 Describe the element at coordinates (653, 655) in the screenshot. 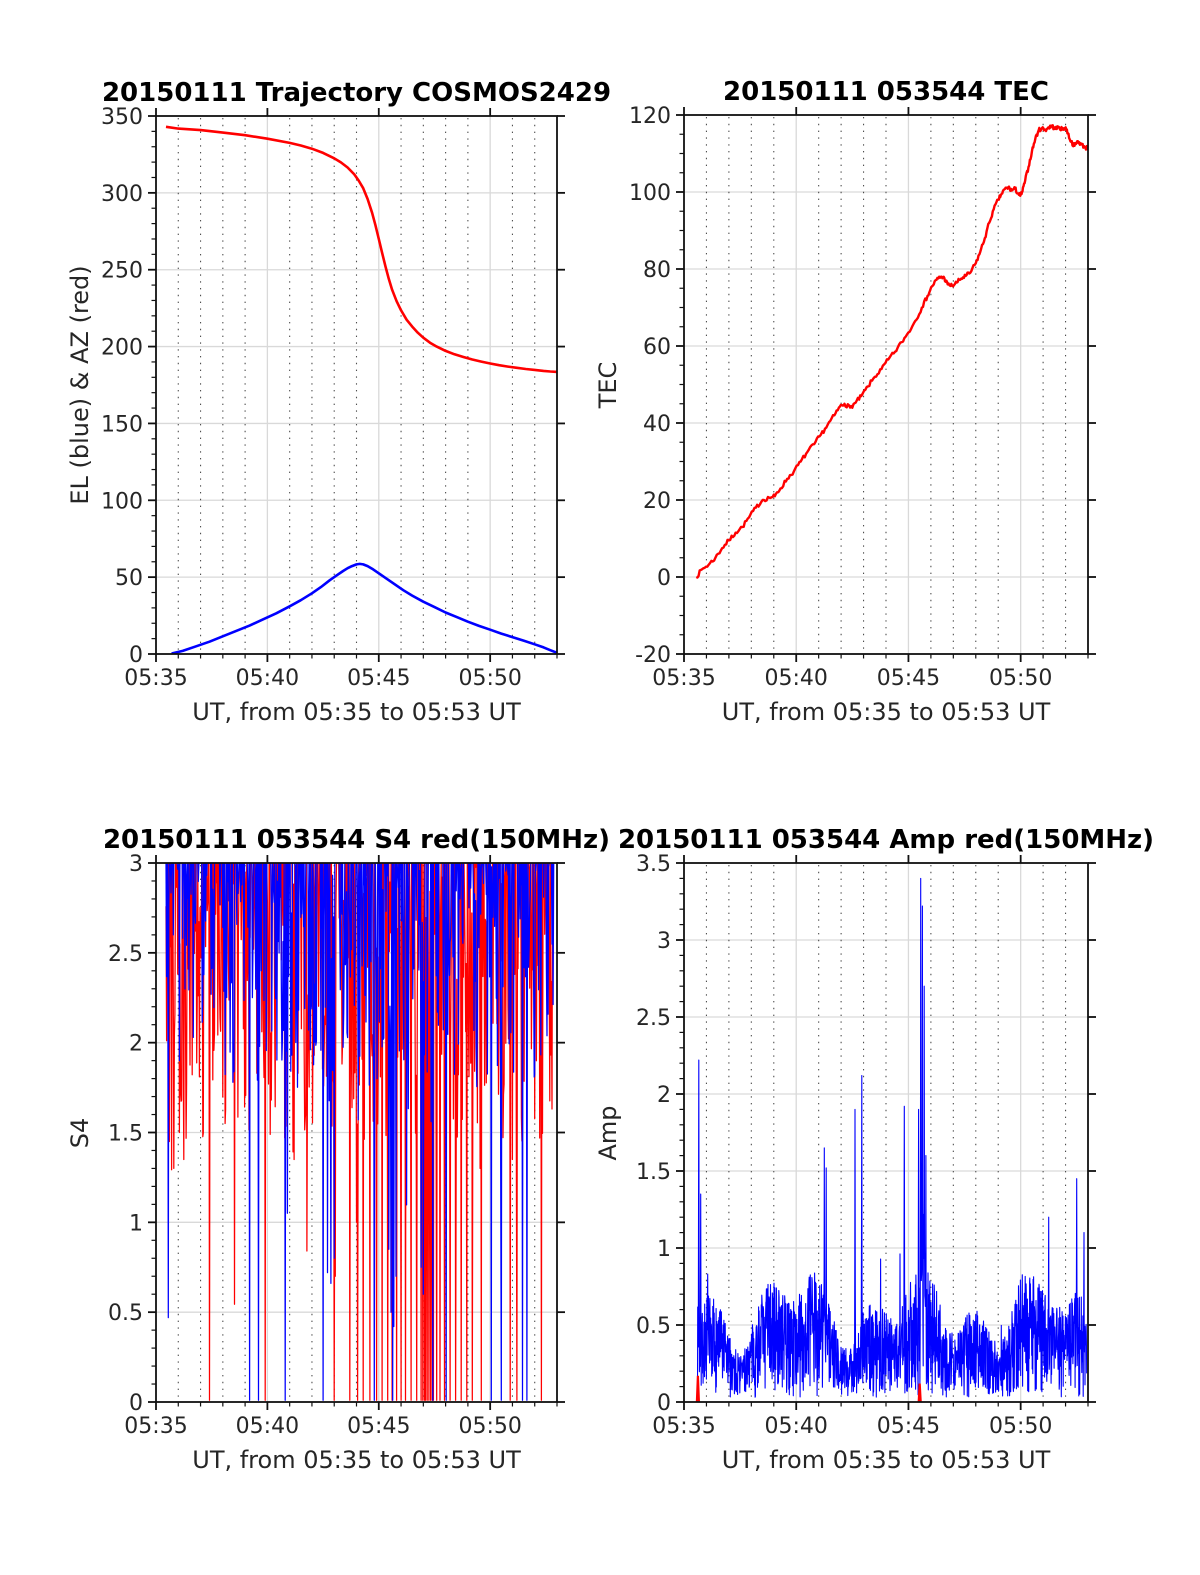

I see `tec-y-tick-label: -20` at that location.